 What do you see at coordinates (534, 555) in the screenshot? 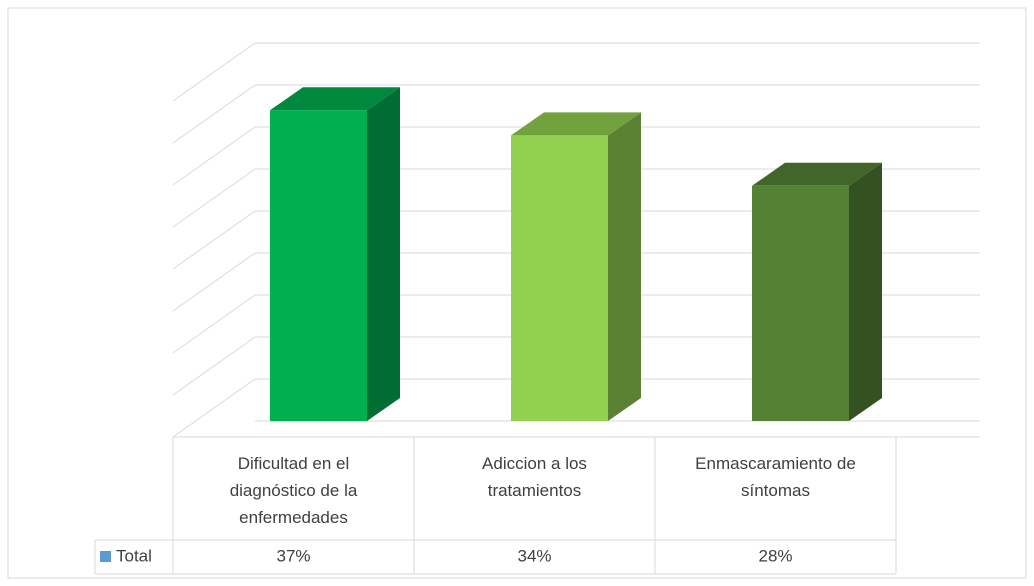
I see `value-label: 34%` at bounding box center [534, 555].